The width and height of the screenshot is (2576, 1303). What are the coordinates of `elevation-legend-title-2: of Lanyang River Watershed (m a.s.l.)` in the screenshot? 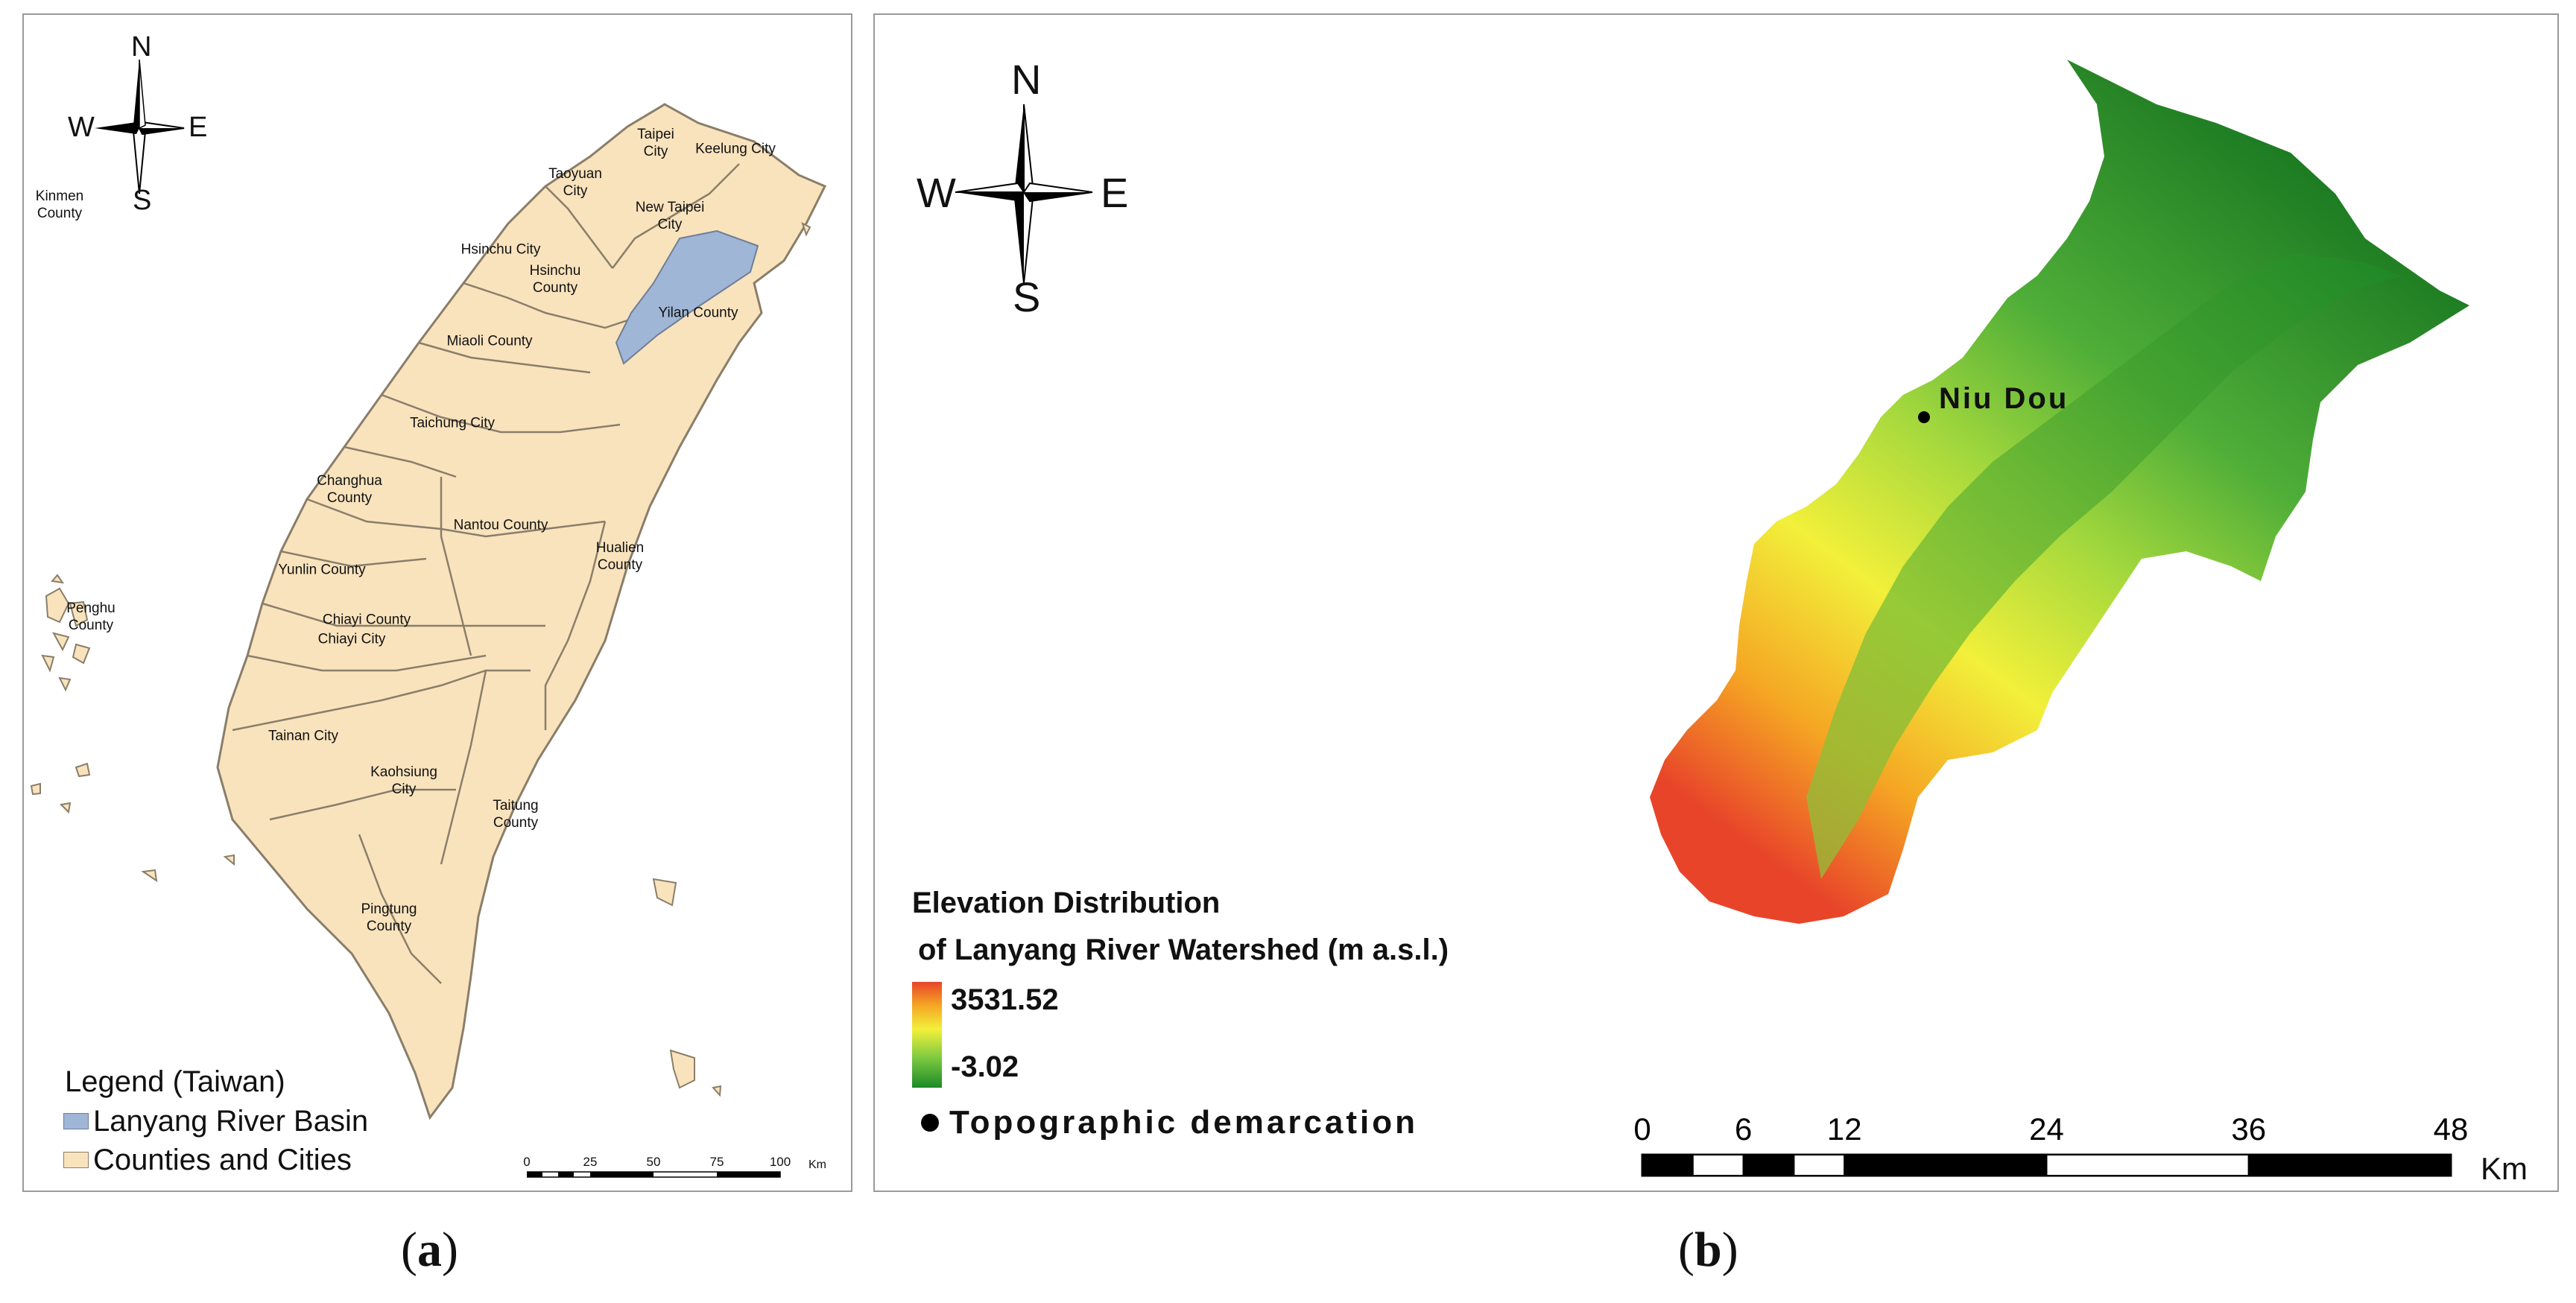 It's located at (1183, 950).